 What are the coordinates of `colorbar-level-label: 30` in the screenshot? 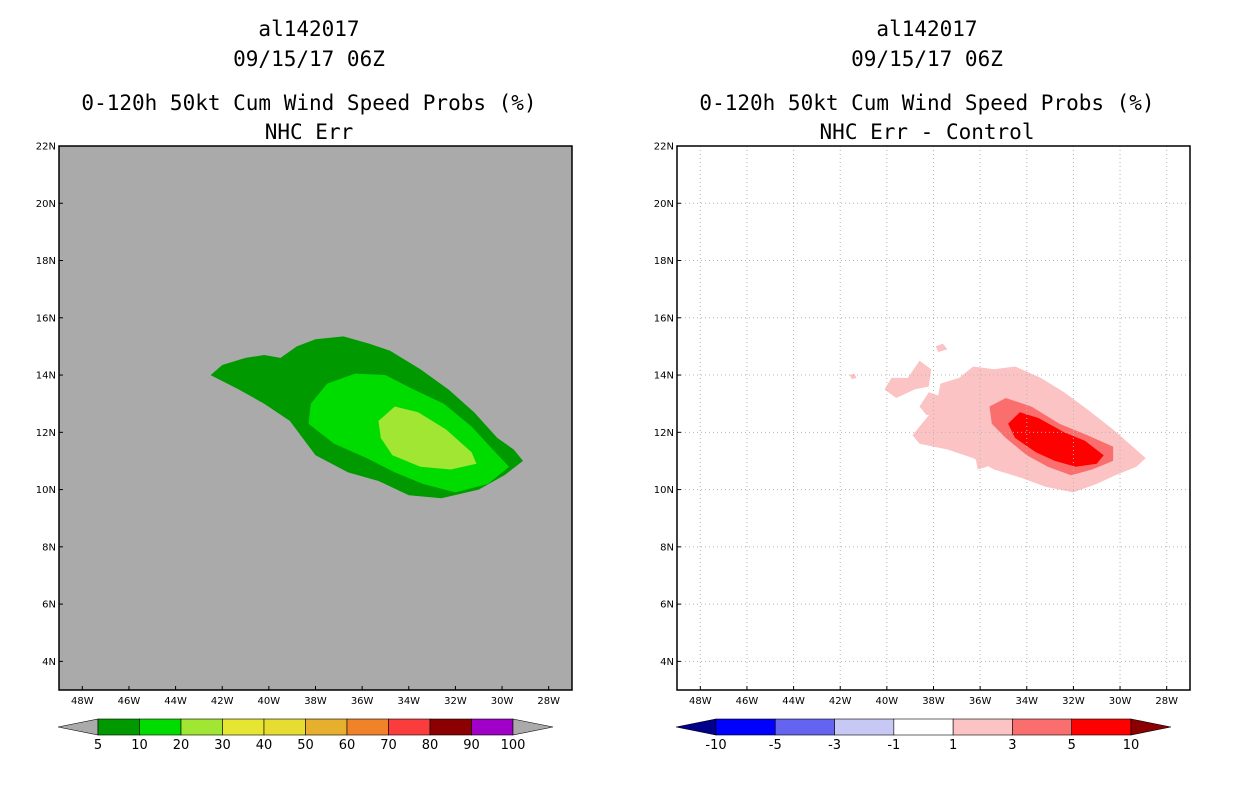 It's located at (222, 745).